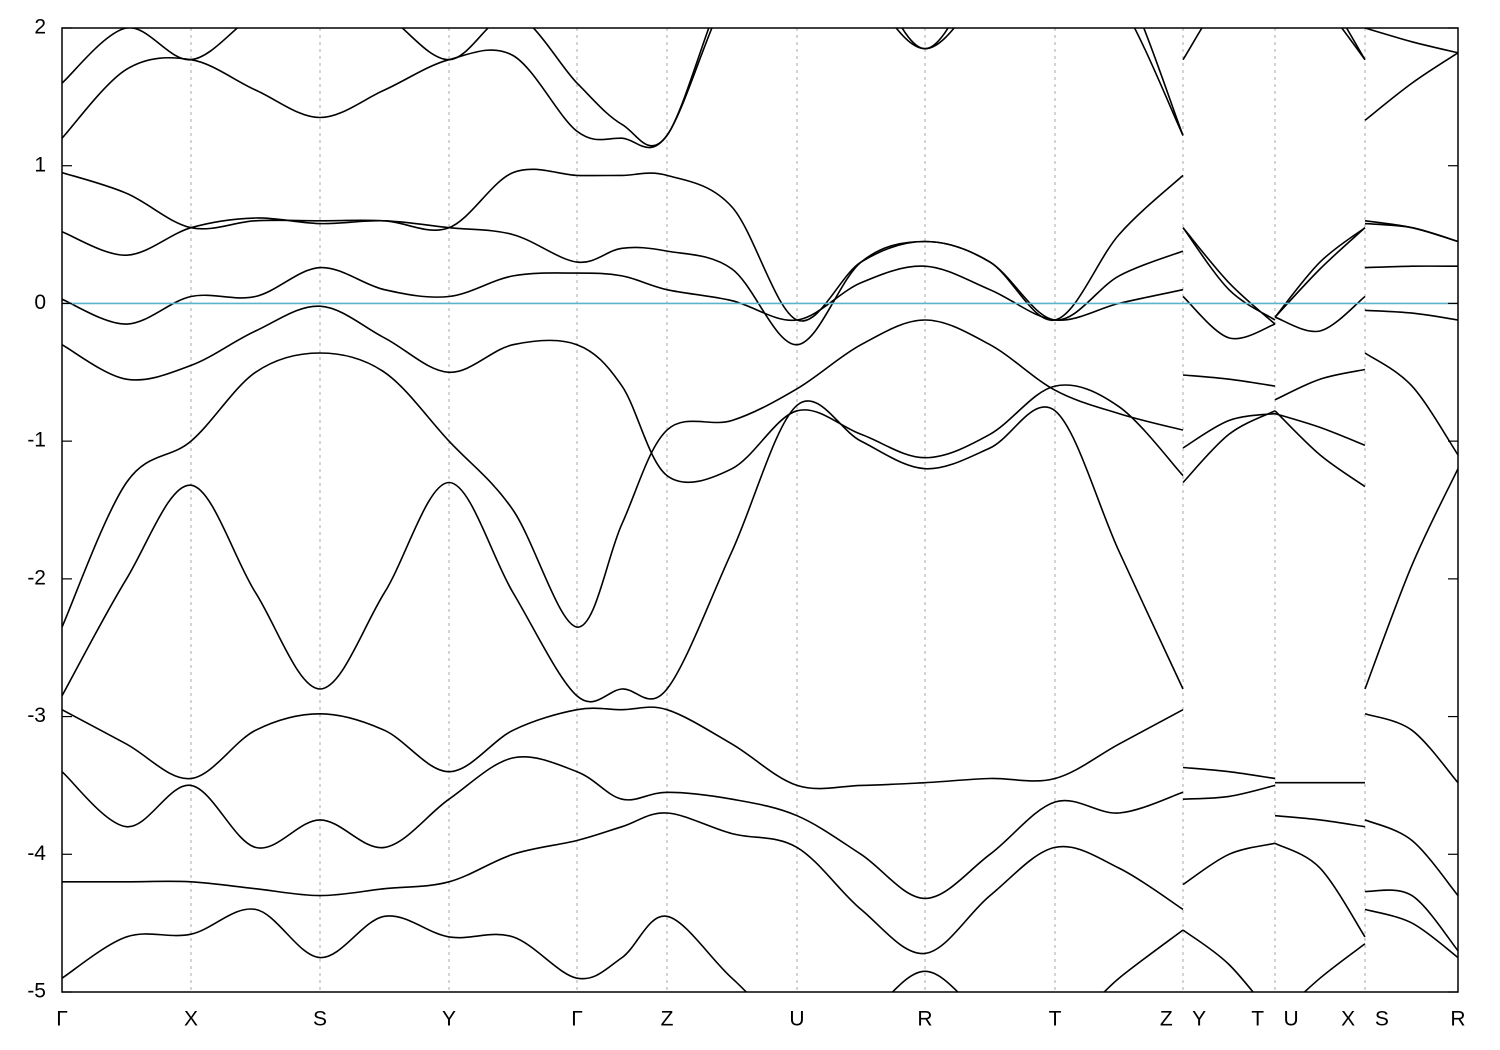 This screenshot has height=1050, width=1500. I want to click on x-tick-label: Z, so click(667, 1019).